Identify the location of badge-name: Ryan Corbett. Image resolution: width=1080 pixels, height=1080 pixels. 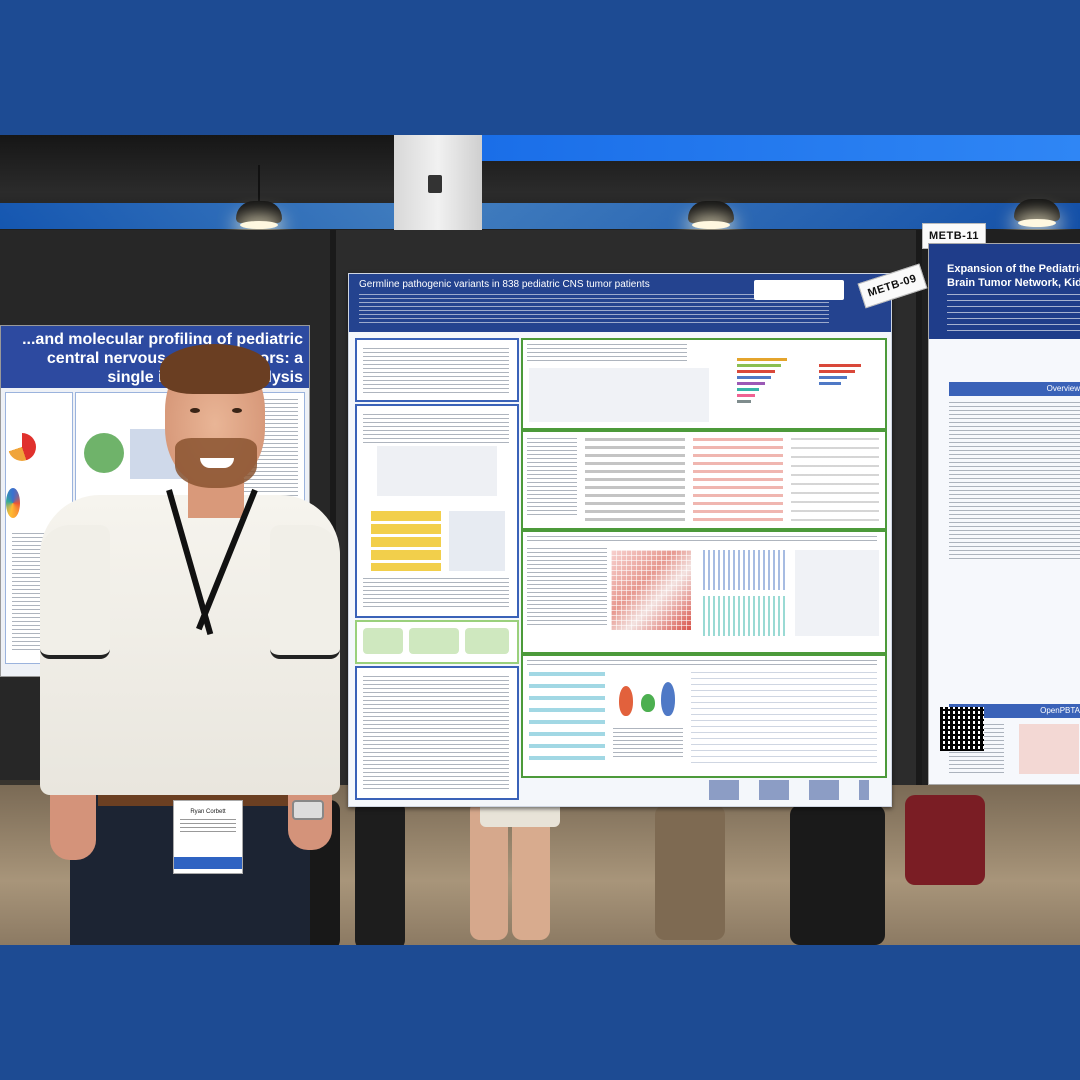
(208, 812).